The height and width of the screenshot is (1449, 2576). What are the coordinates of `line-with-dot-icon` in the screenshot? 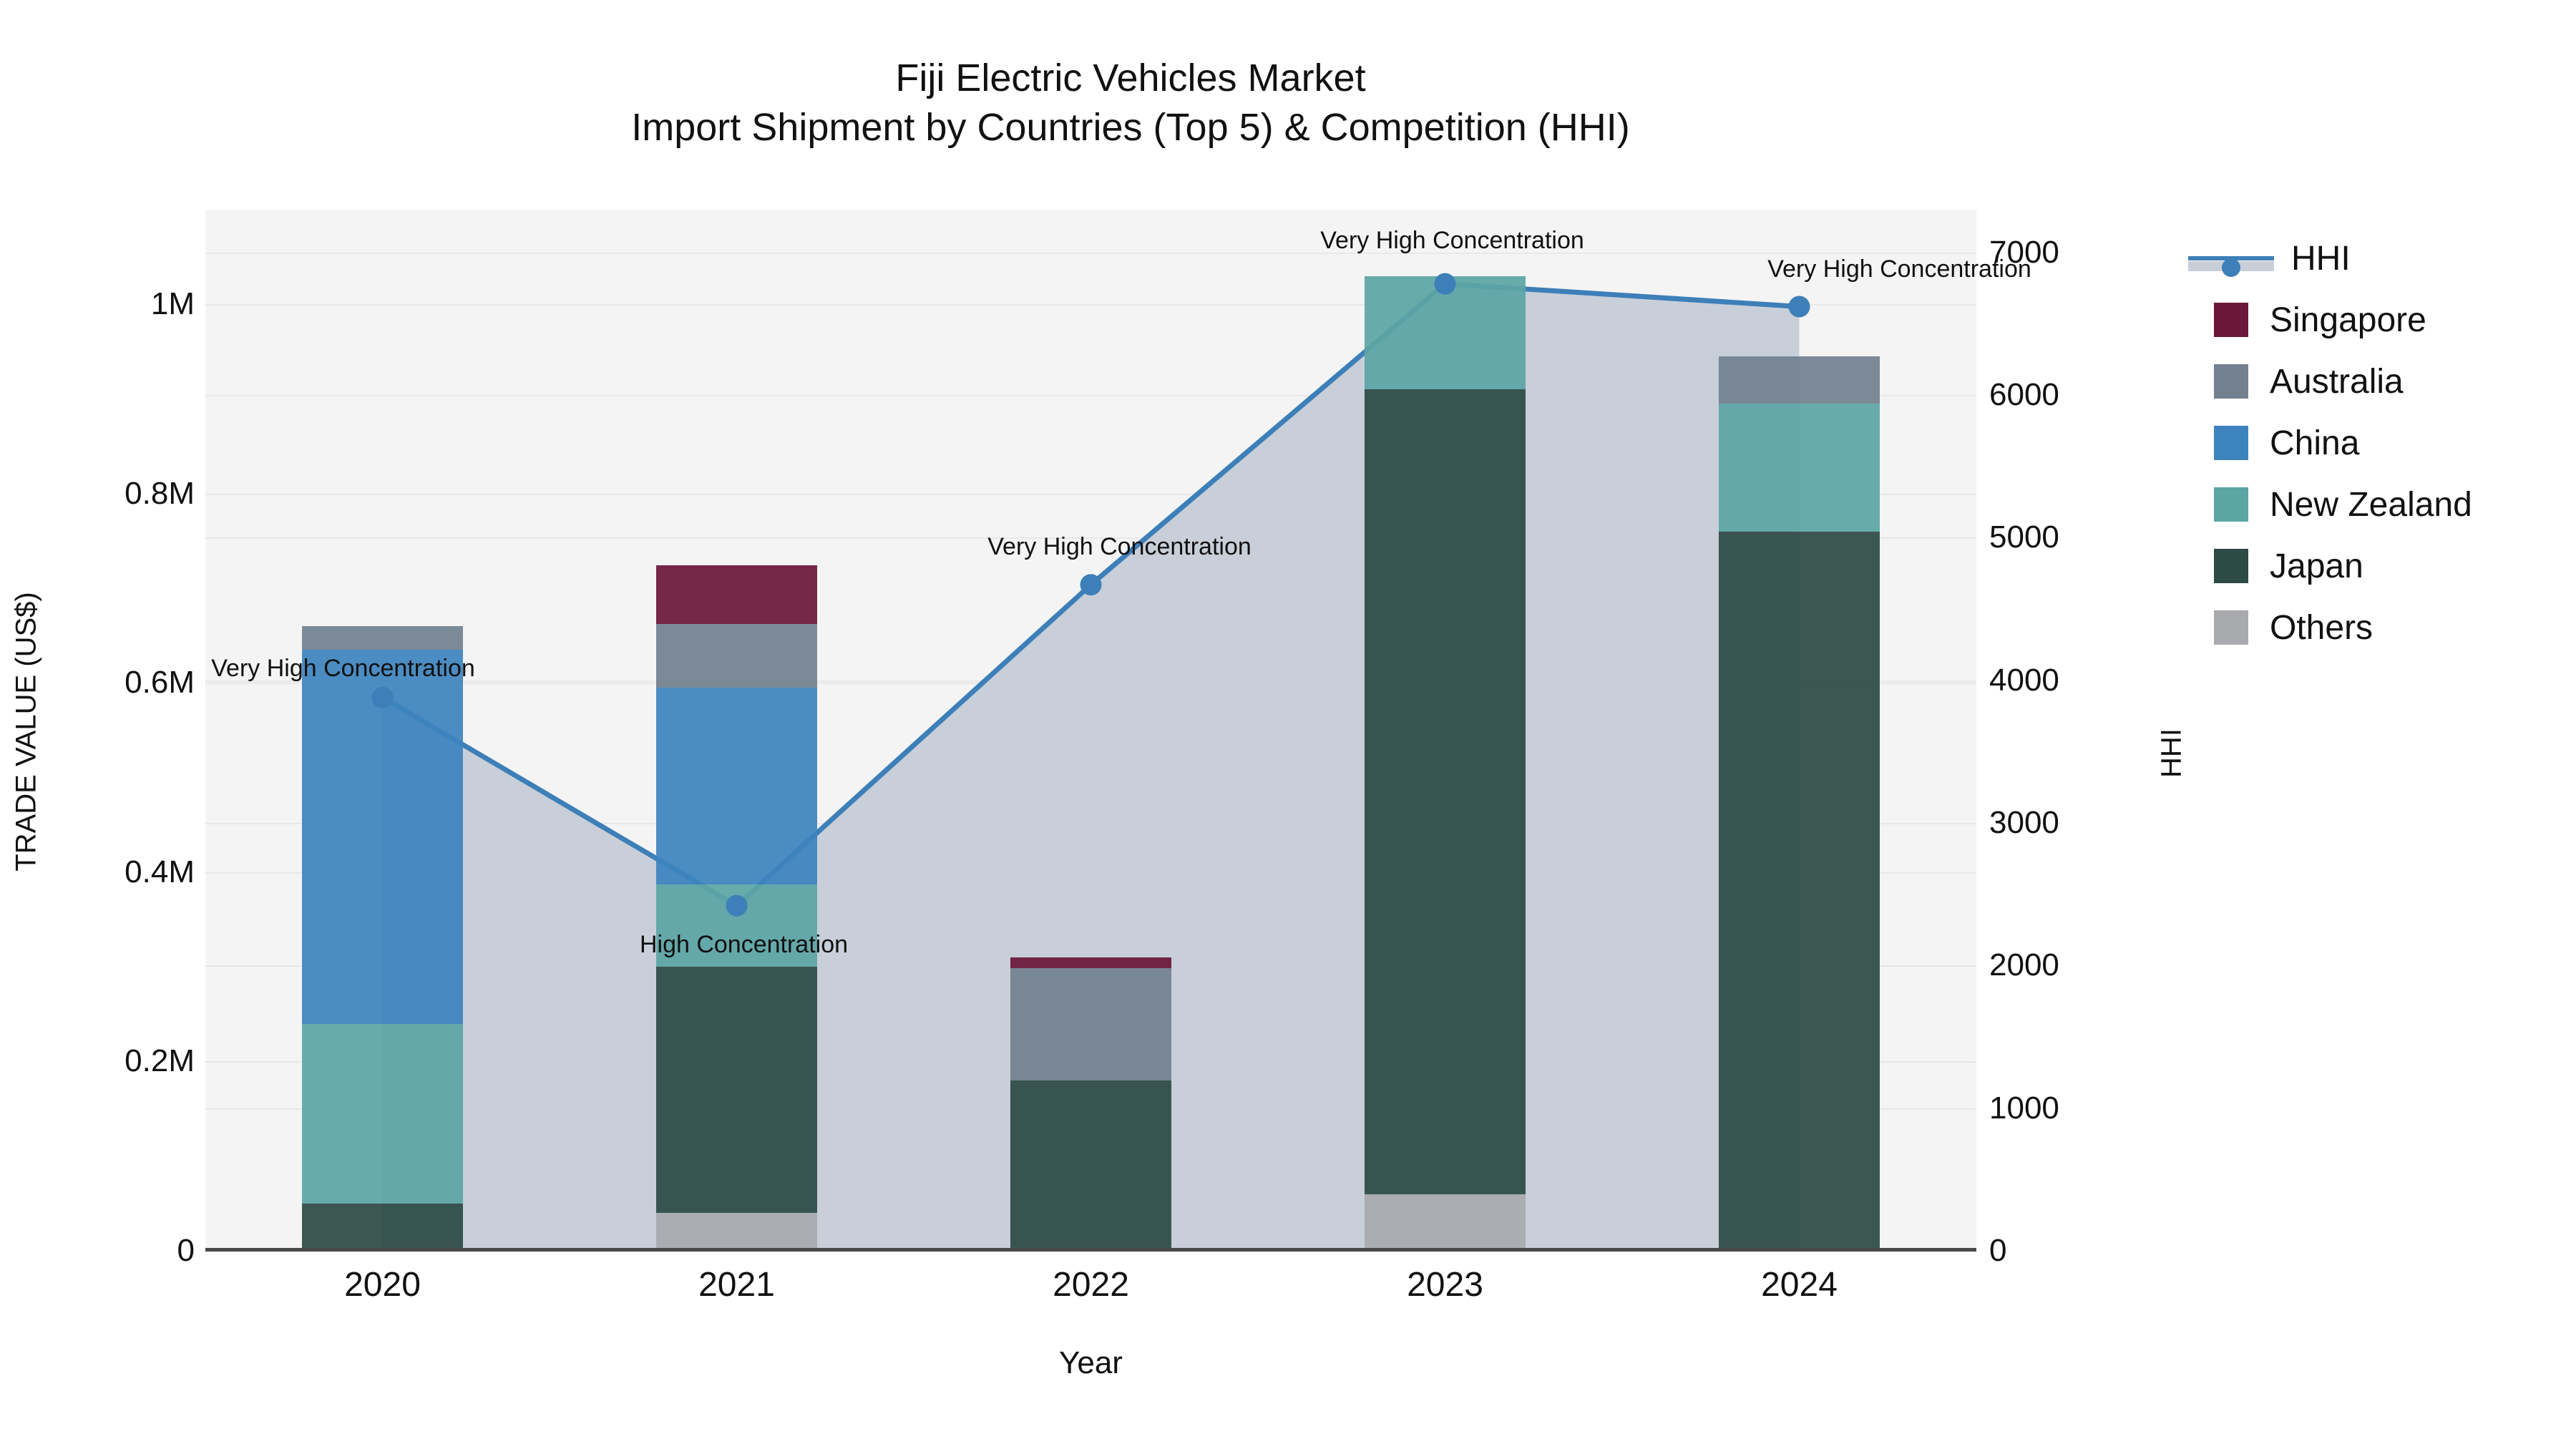 It's located at (2231, 259).